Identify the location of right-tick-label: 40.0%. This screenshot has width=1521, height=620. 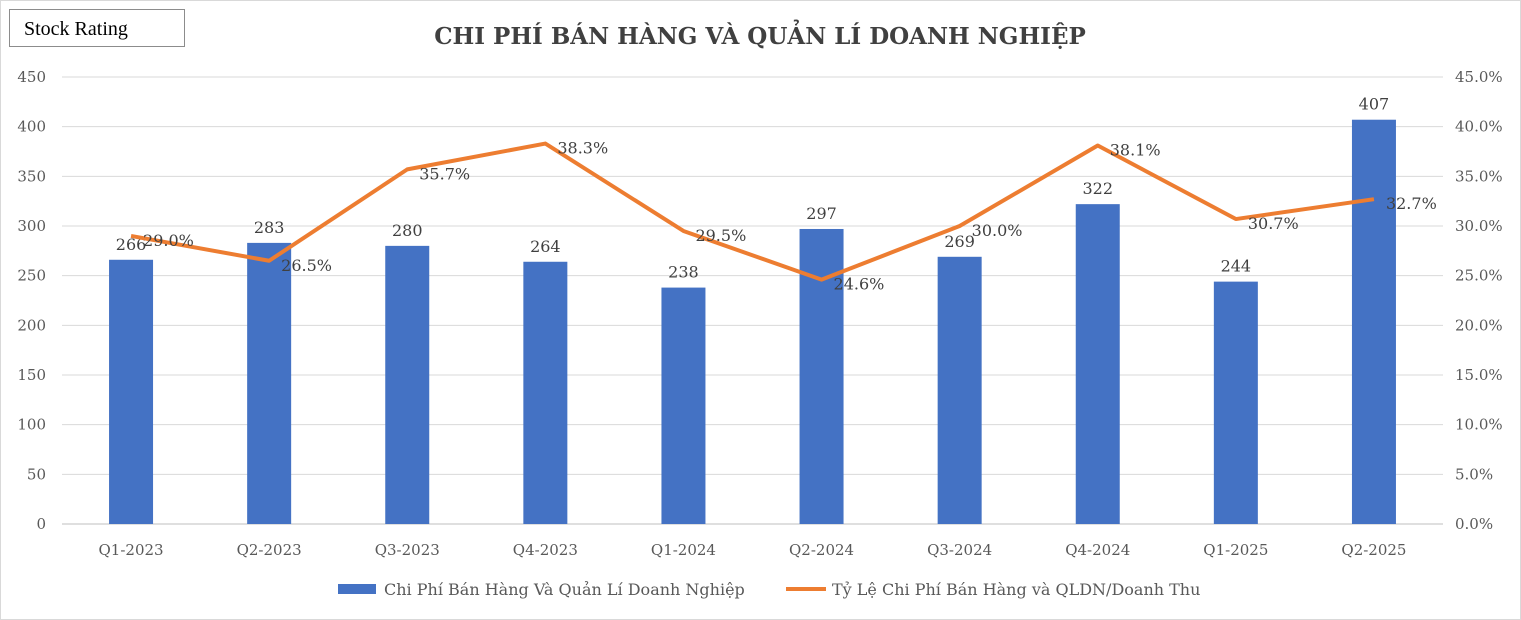
(1479, 127).